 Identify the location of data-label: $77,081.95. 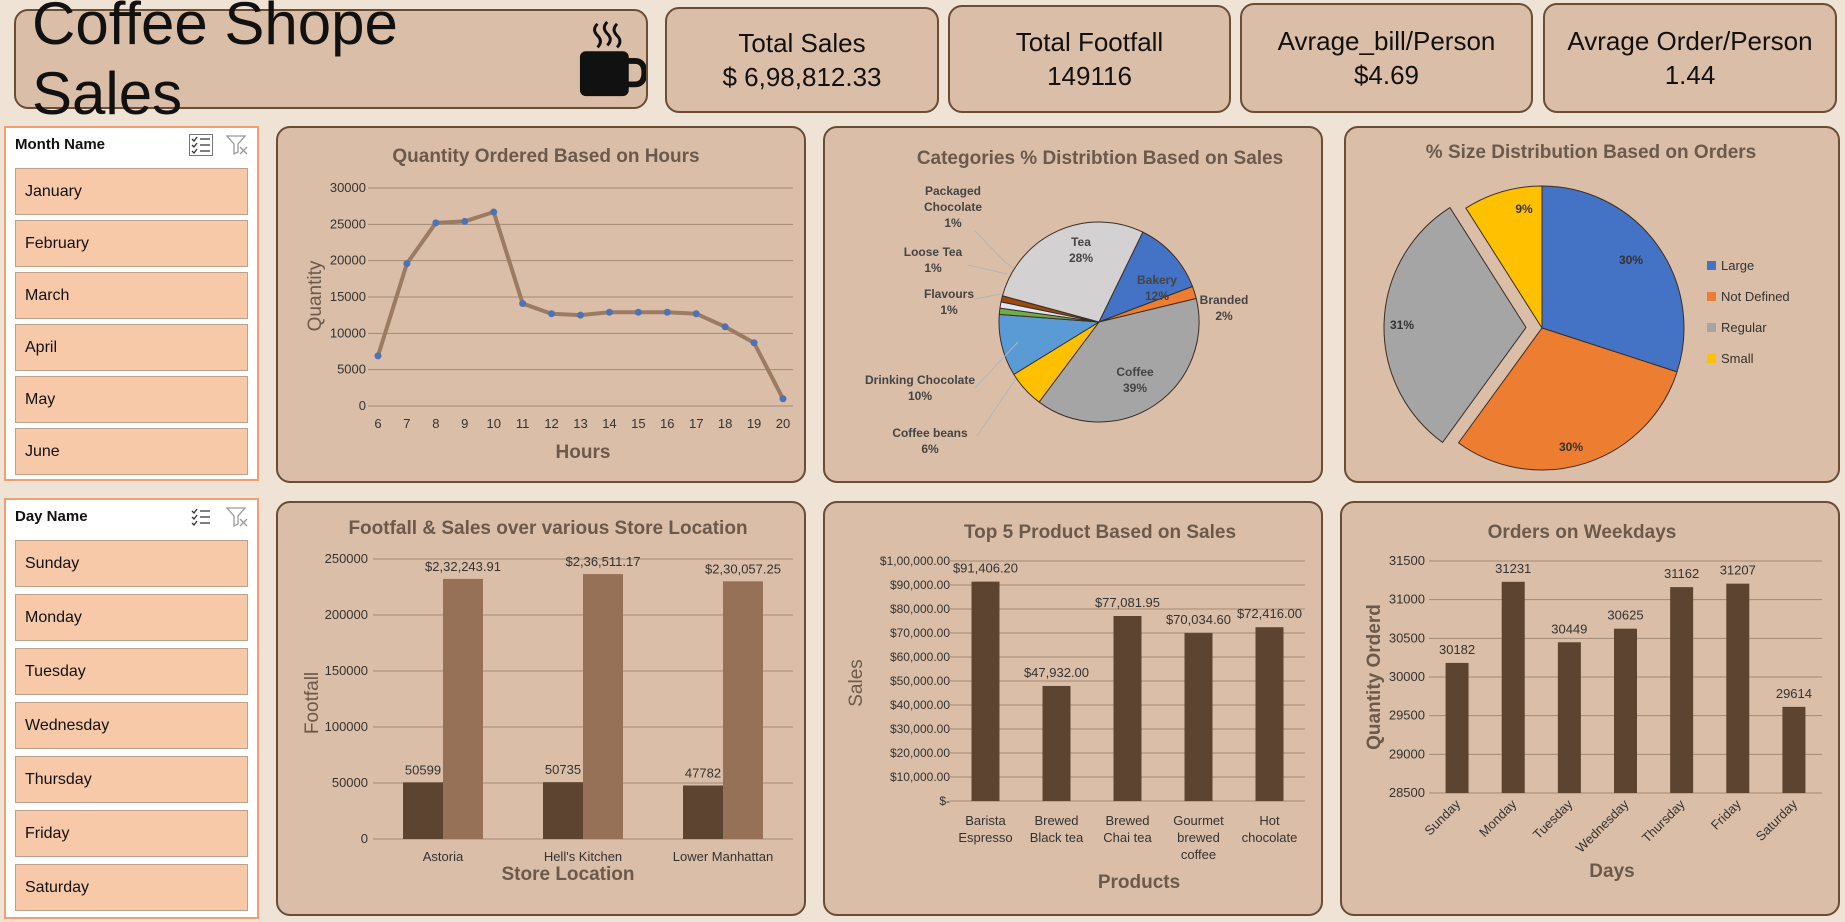
(1127, 602).